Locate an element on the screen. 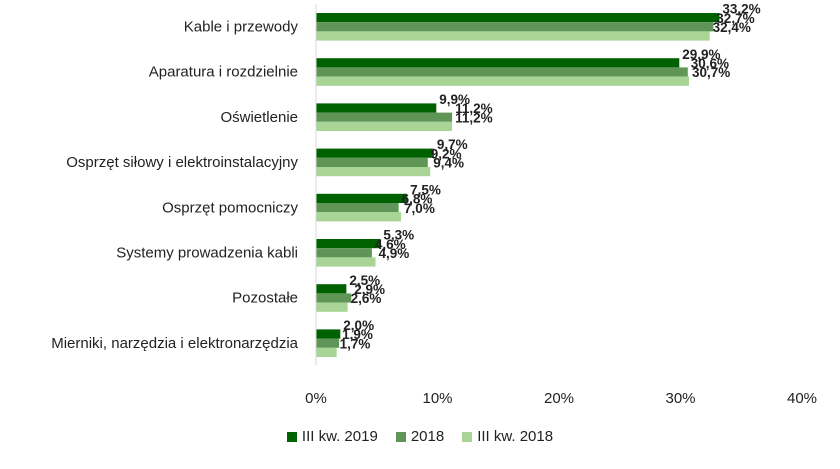 The width and height of the screenshot is (840, 469). category-label: Osprzęt siłowy i elektroinstalacyjny is located at coordinates (182, 162).